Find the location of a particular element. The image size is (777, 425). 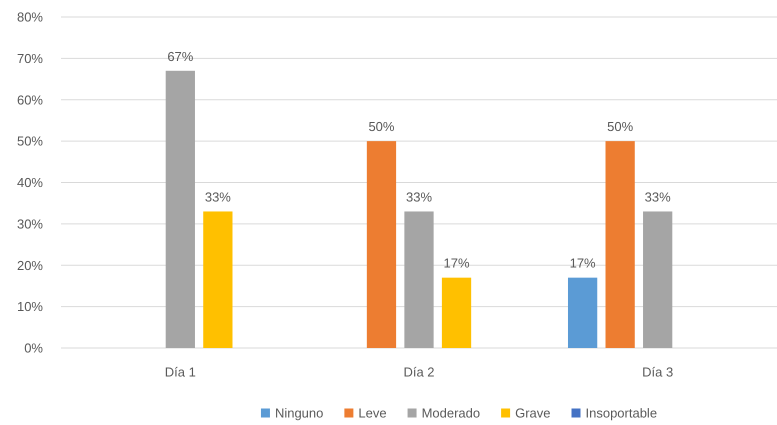

legend-label: Insoportable is located at coordinates (622, 413).